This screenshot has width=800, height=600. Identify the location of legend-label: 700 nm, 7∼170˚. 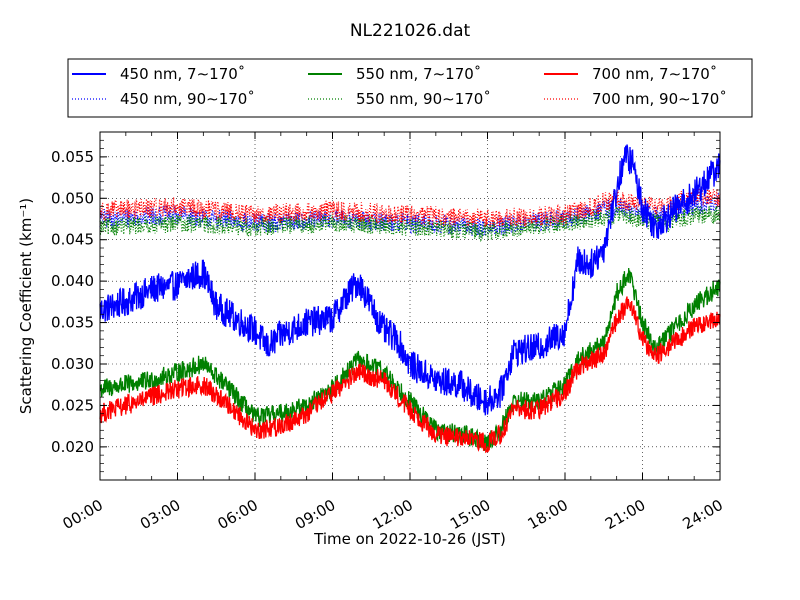
(654, 74).